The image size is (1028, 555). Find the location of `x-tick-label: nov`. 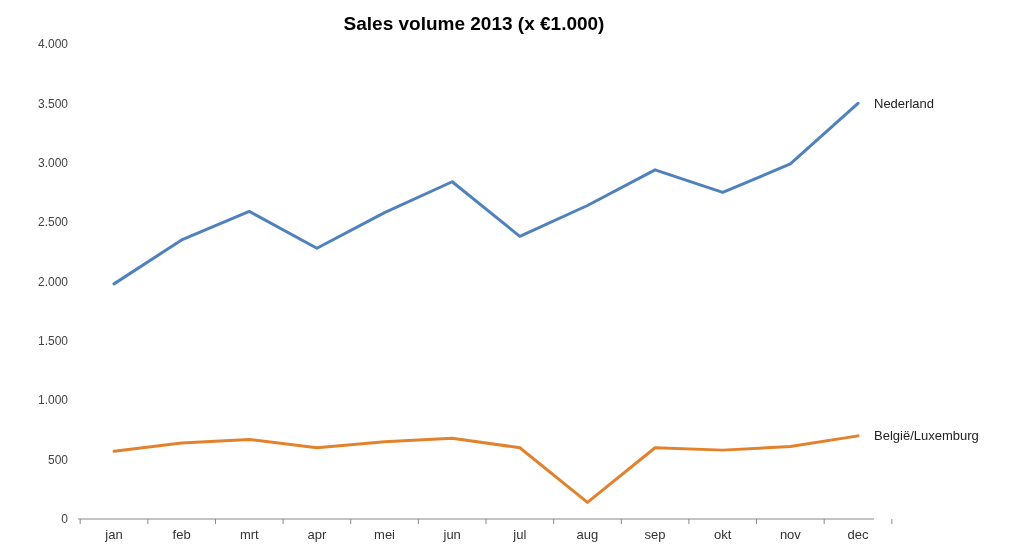

x-tick-label: nov is located at coordinates (790, 534).